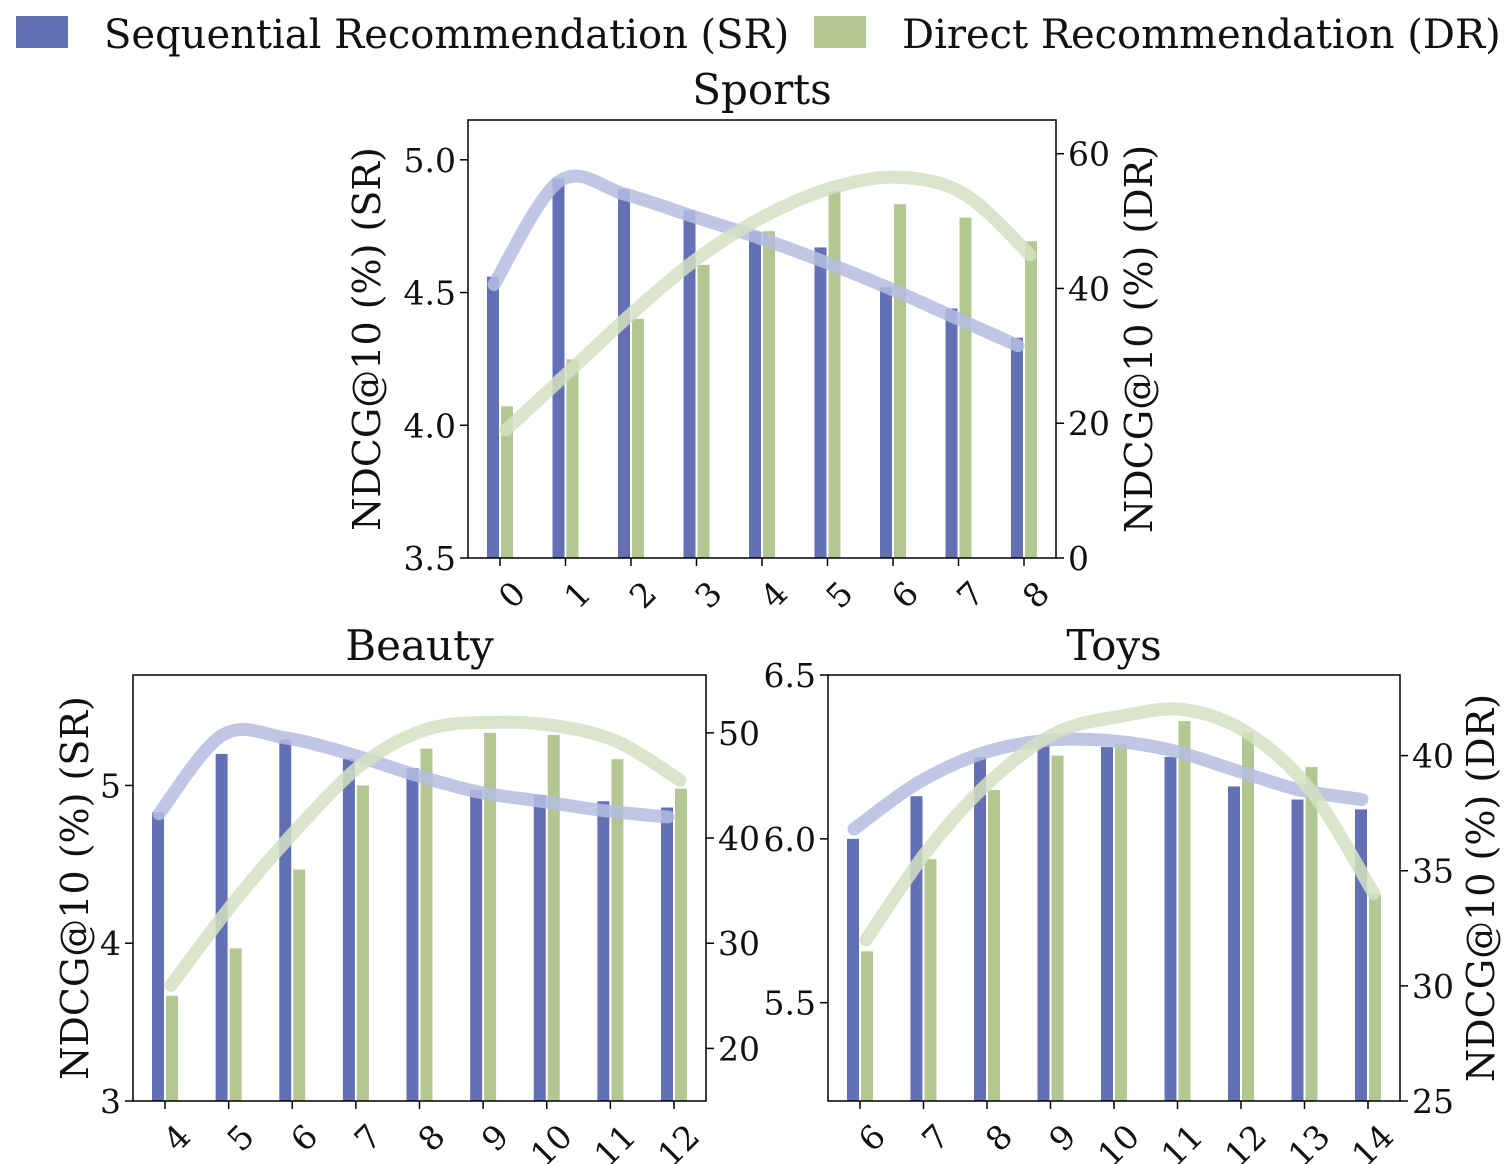 The height and width of the screenshot is (1164, 1508). I want to click on toys-chart-title: Toys, so click(1113, 645).